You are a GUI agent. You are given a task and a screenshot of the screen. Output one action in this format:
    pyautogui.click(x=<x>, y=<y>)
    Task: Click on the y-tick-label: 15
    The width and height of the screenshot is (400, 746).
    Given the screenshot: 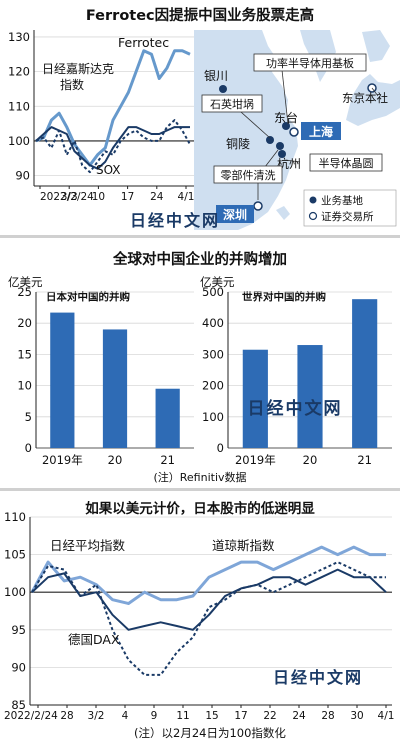 What is the action you would take?
    pyautogui.click(x=24, y=354)
    